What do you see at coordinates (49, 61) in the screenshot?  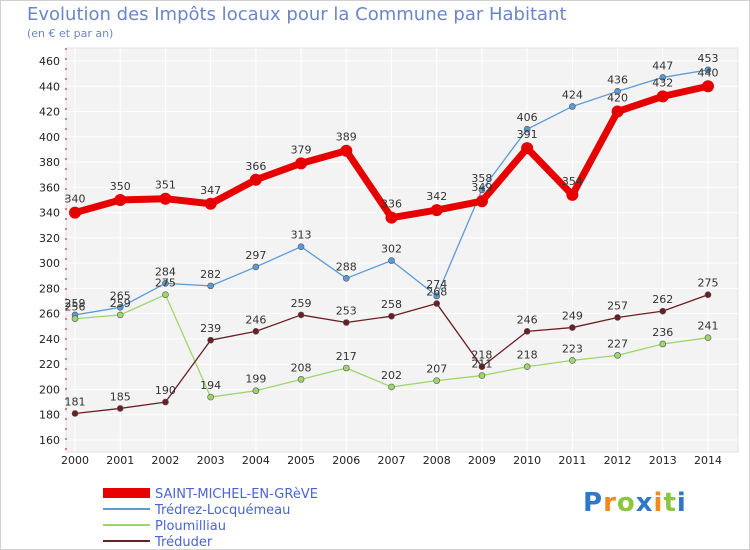 I see `y-tick-label: 460` at bounding box center [49, 61].